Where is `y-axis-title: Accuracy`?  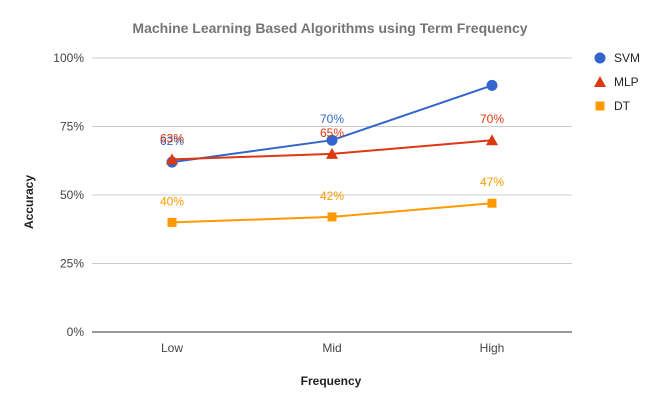 y-axis-title: Accuracy is located at coordinates (29, 202).